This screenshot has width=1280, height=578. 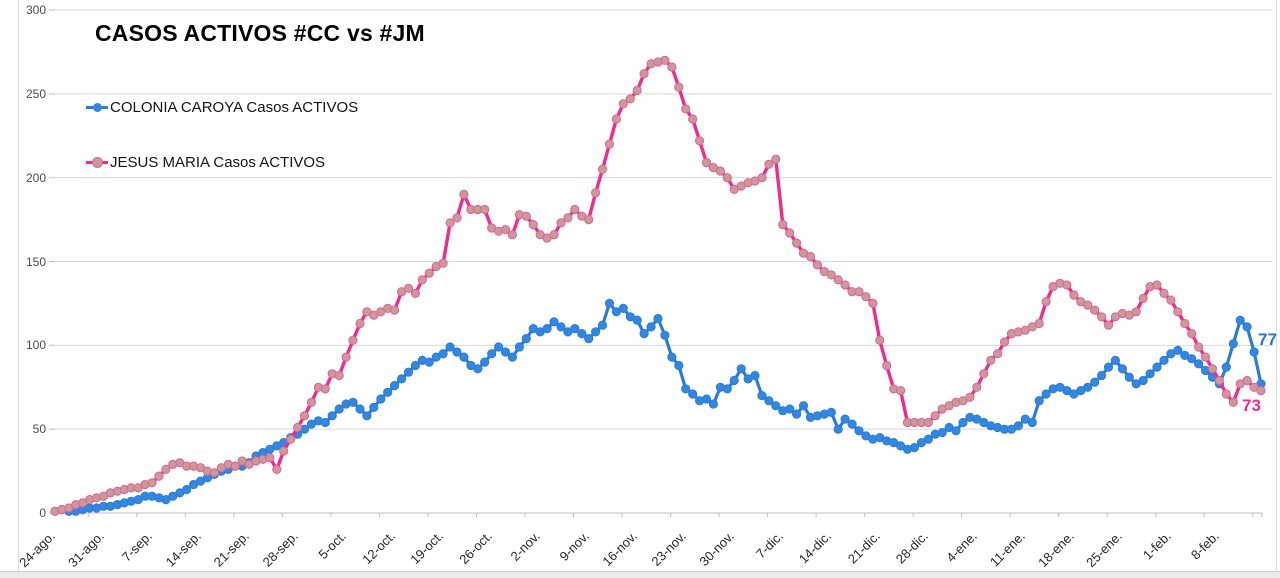 What do you see at coordinates (218, 162) in the screenshot?
I see `legend-label-jesus-maria: JESUS MARIA Casos ACTIVOS` at bounding box center [218, 162].